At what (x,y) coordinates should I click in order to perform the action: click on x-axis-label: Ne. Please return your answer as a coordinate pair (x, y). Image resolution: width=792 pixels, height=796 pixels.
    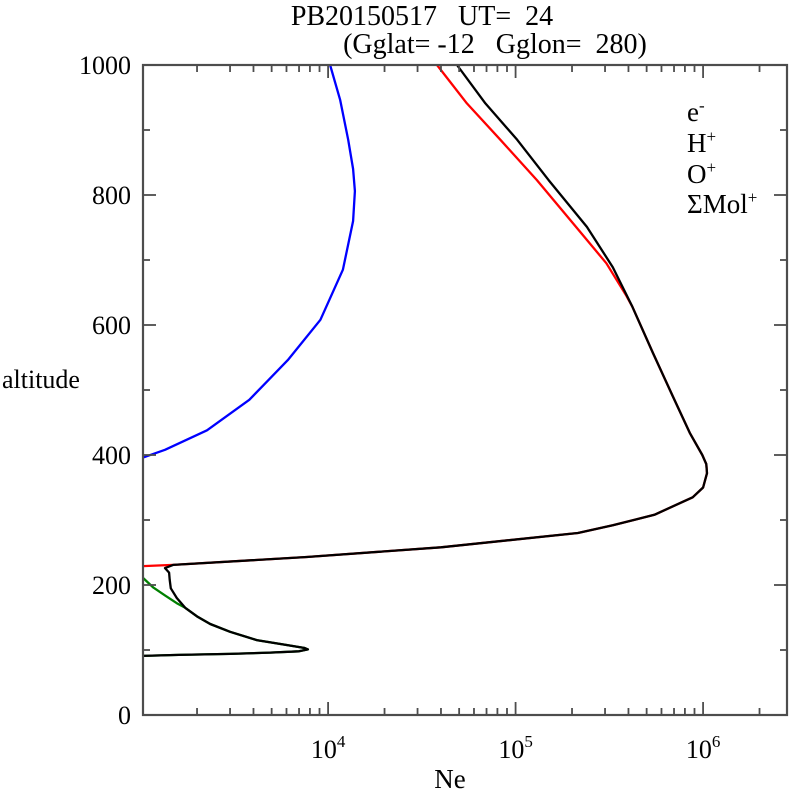
    Looking at the image, I should click on (449, 779).